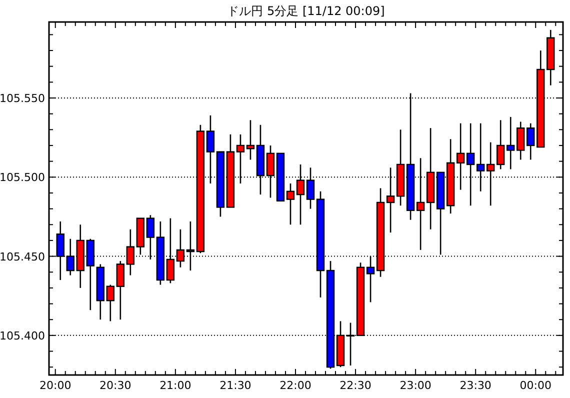 This screenshot has width=570, height=398. I want to click on x-tick-label: 23:00, so click(416, 385).